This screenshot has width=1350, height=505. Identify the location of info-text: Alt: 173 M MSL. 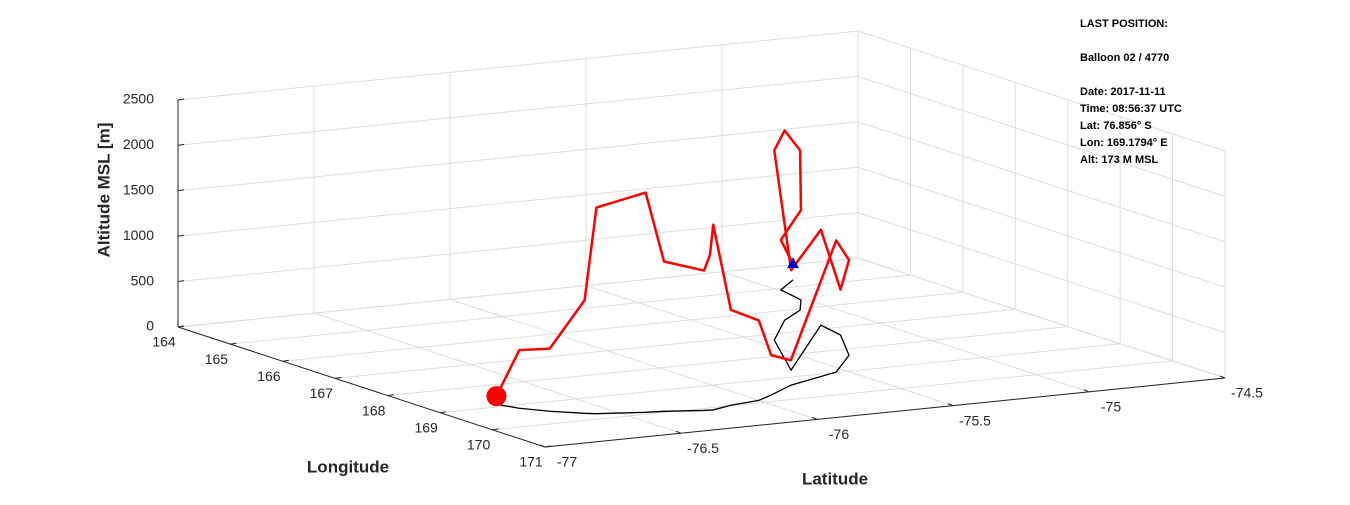
(1119, 160).